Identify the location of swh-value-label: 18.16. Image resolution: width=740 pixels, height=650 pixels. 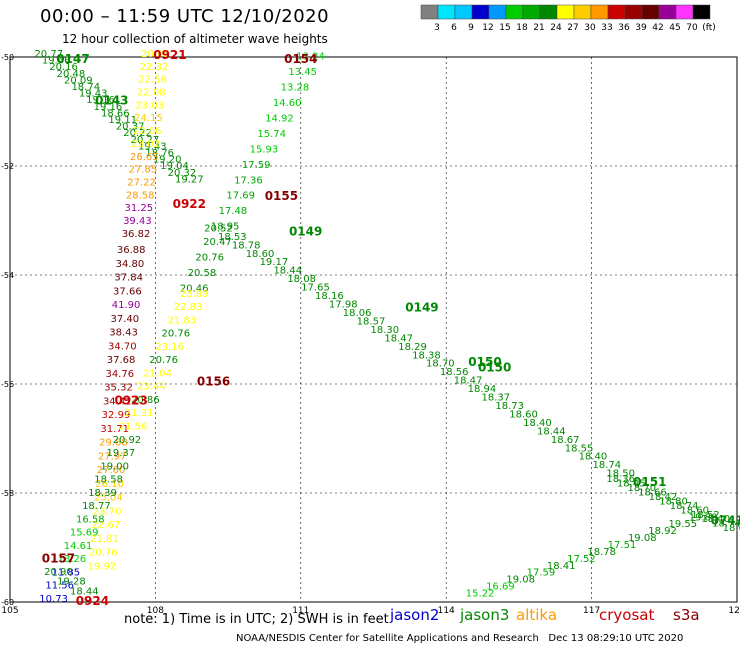
(329, 296).